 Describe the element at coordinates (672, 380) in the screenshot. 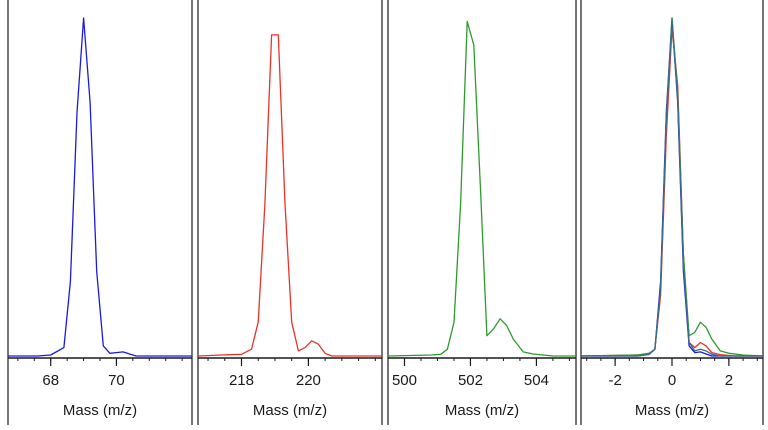

I see `x-tick-label: 0` at that location.